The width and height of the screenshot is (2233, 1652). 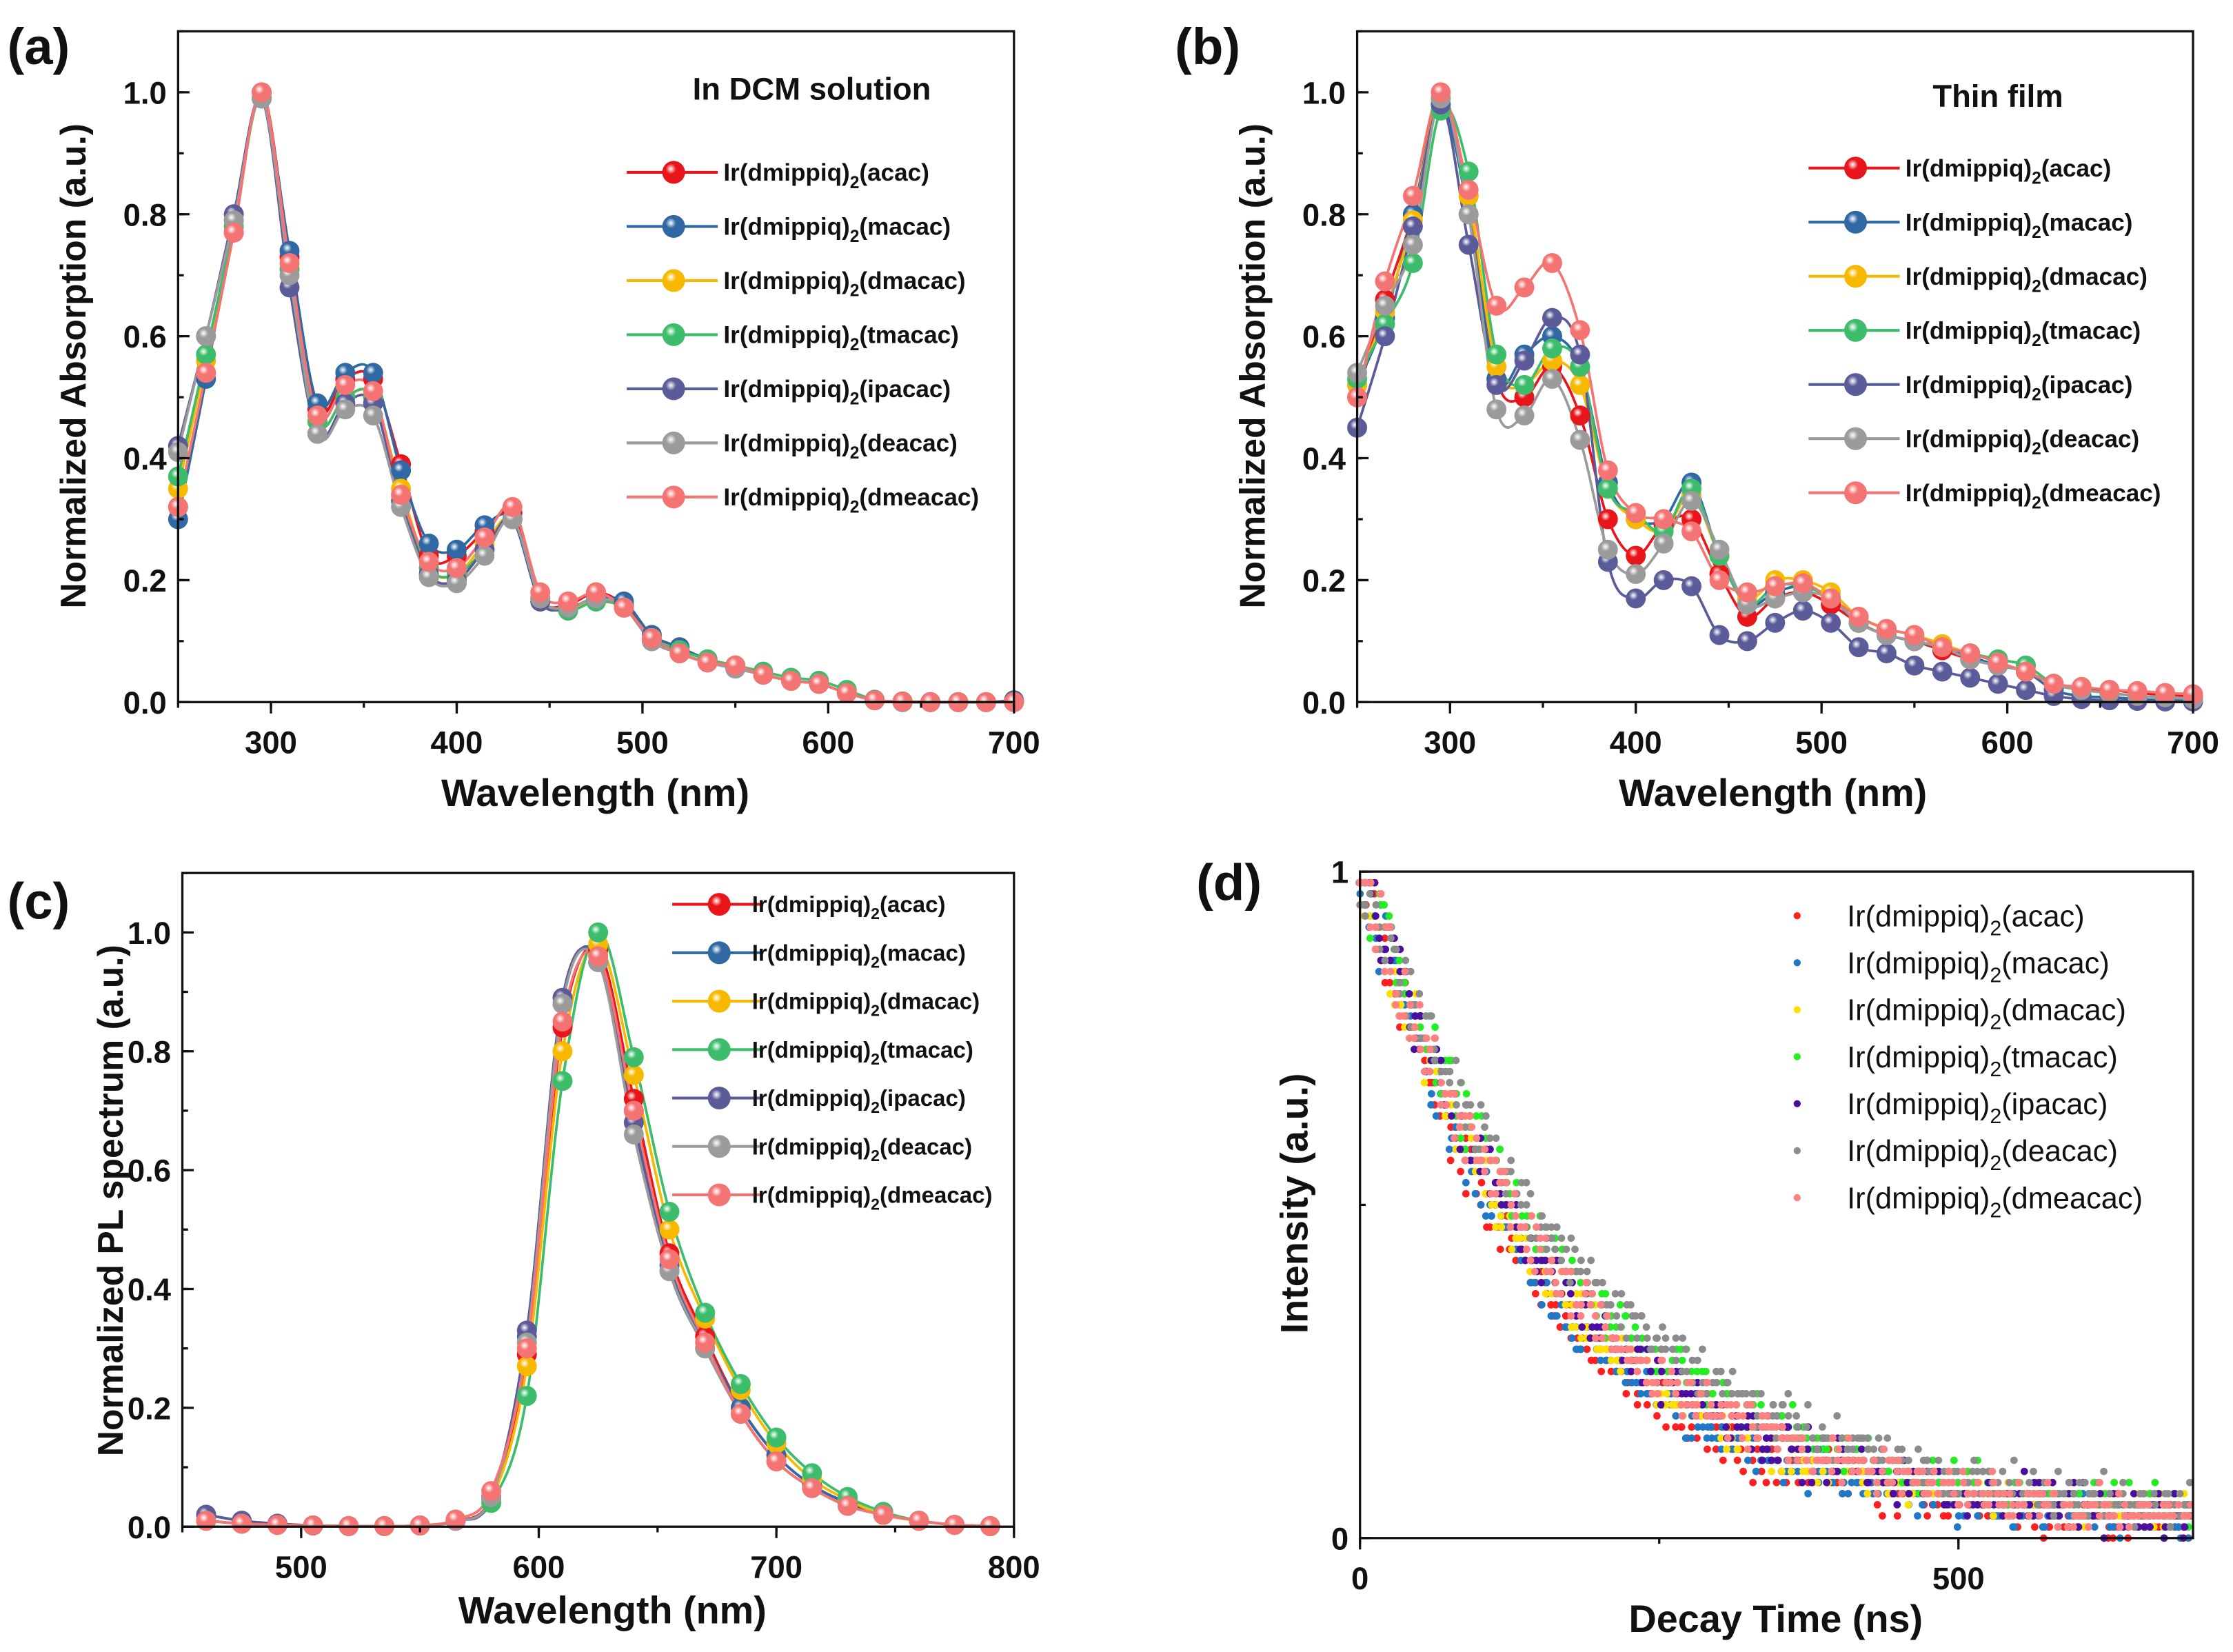 What do you see at coordinates (936, 1196) in the screenshot?
I see `legend-ligand: (dmeacac)` at bounding box center [936, 1196].